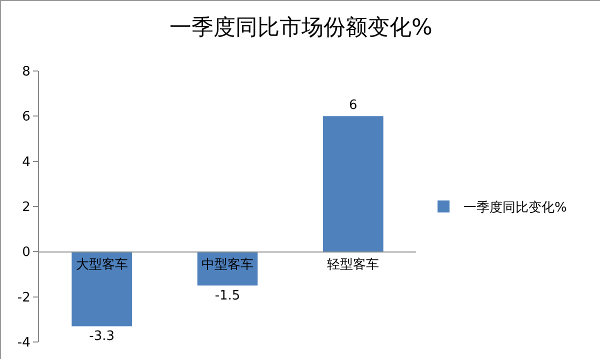 This screenshot has width=600, height=359. I want to click on x-tick-label: 中型客车, so click(228, 264).